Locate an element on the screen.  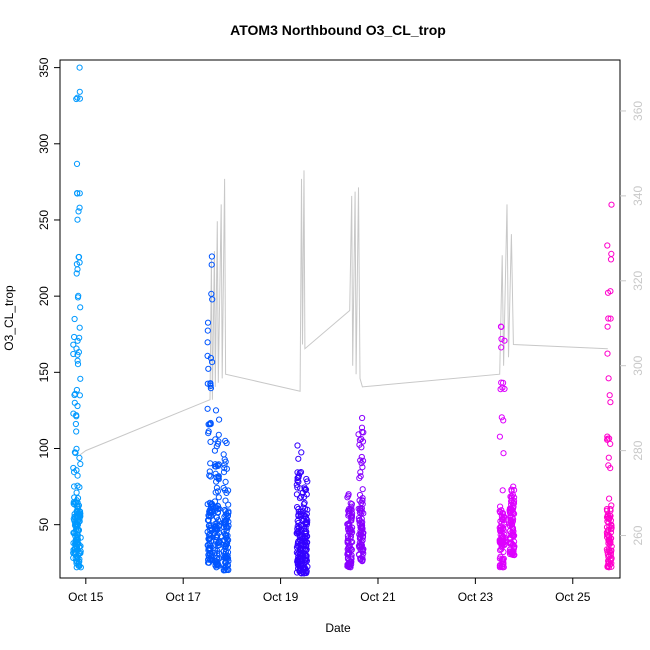
x-tick-label: Oct 25 is located at coordinates (573, 597).